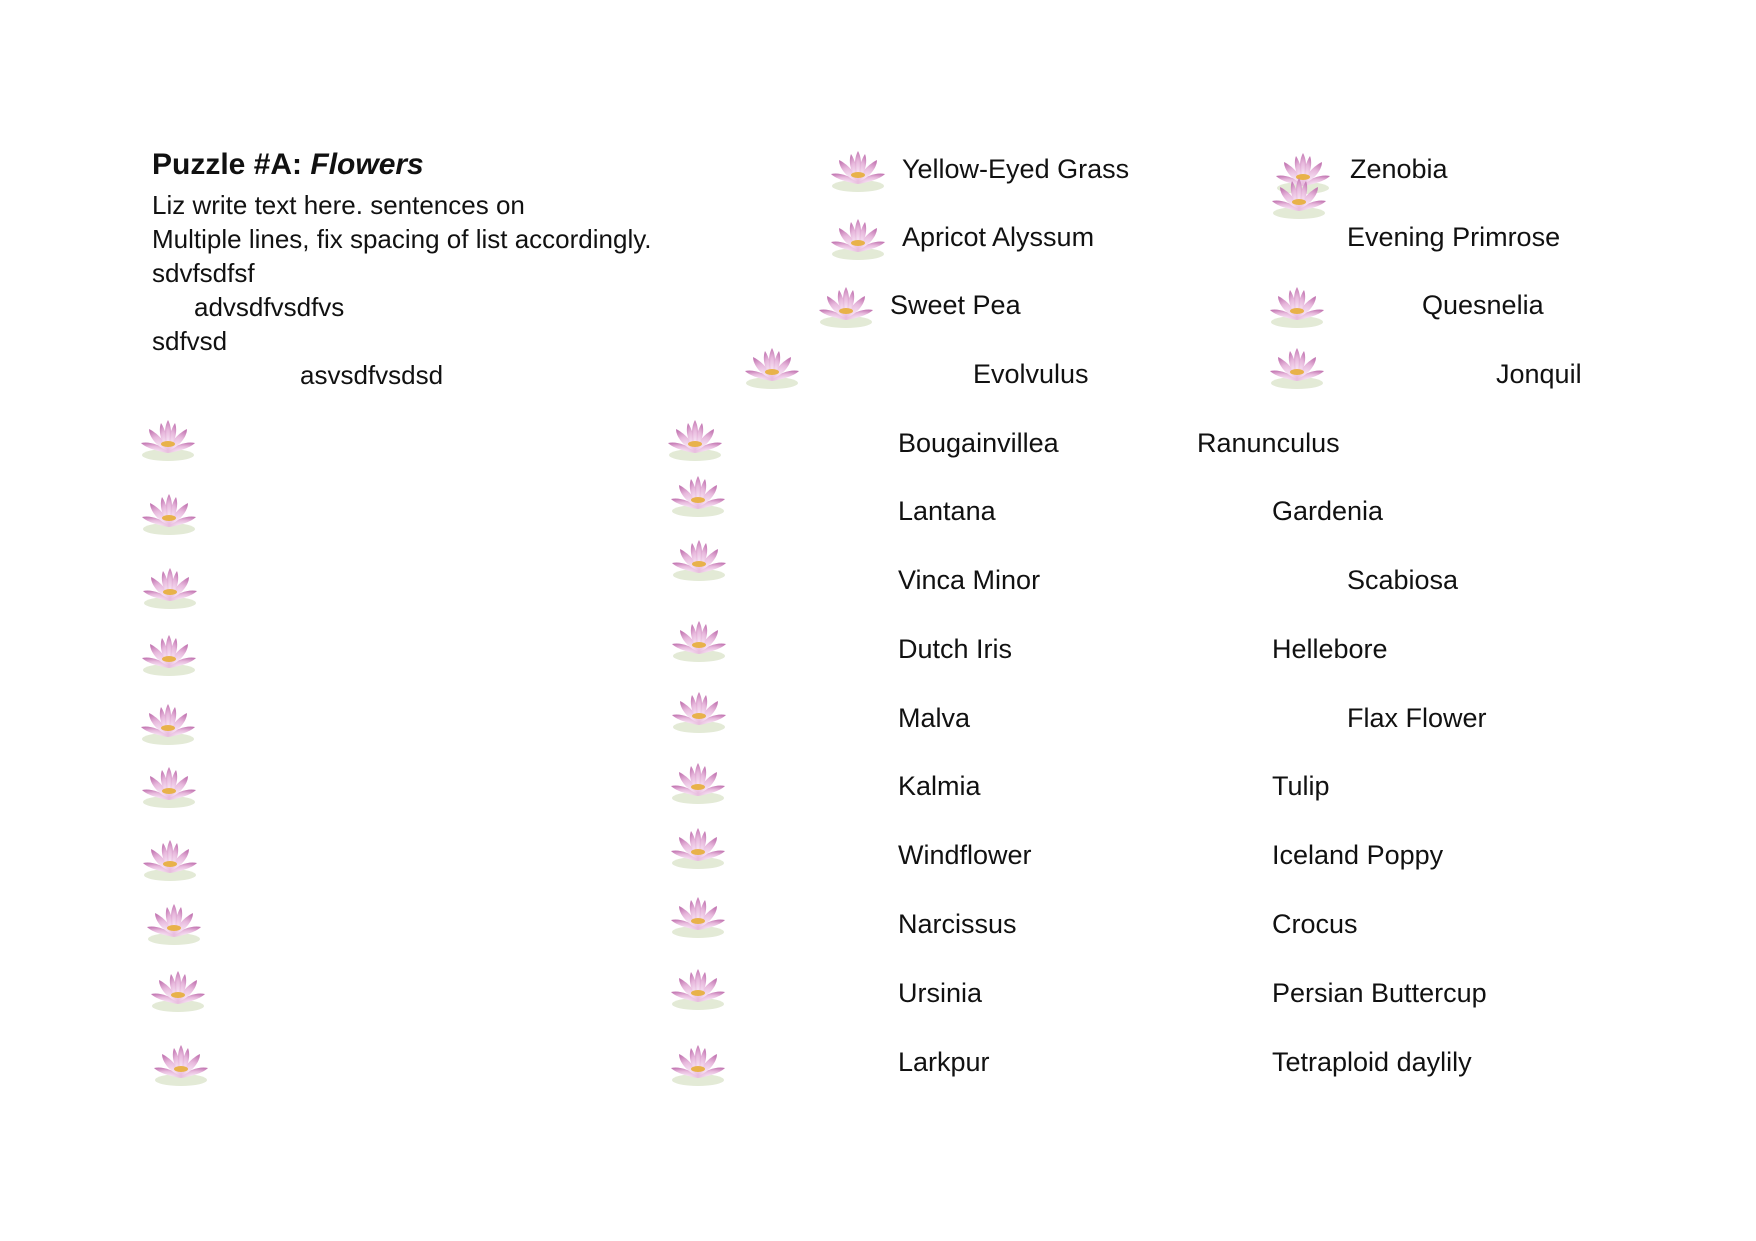 This screenshot has width=1756, height=1241. Describe the element at coordinates (231, 164) in the screenshot. I see `title-prefix: Puzzle #A:` at that location.